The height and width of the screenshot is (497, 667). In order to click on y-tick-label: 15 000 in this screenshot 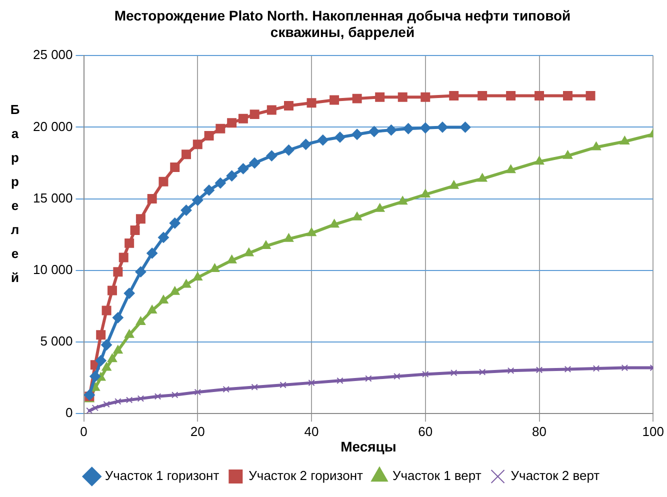, I will do `click(52, 198)`.